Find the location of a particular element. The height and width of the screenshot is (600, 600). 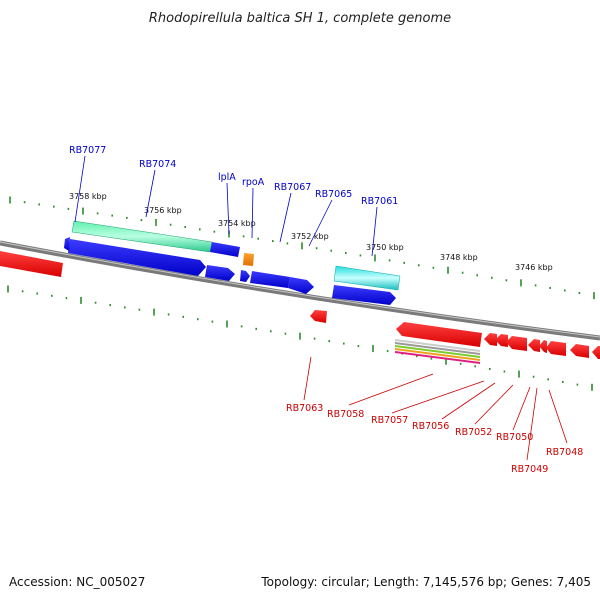

gene-label-rb7065: RB7065 is located at coordinates (333, 194).